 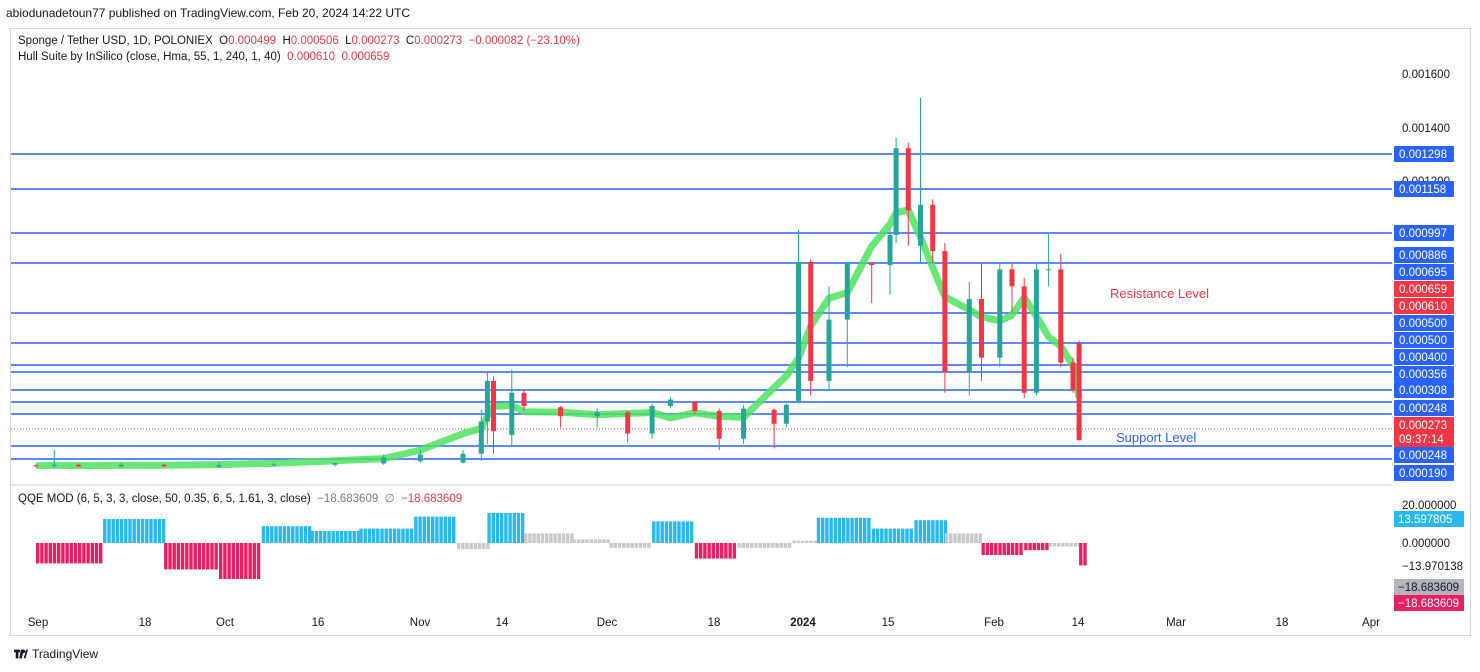 I want to click on level-label-text: 0.000248, so click(x=1423, y=409).